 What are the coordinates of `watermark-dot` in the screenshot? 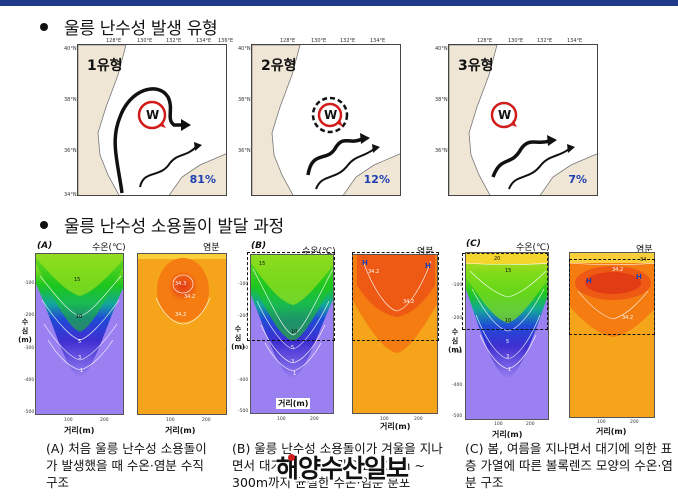 It's located at (291, 457).